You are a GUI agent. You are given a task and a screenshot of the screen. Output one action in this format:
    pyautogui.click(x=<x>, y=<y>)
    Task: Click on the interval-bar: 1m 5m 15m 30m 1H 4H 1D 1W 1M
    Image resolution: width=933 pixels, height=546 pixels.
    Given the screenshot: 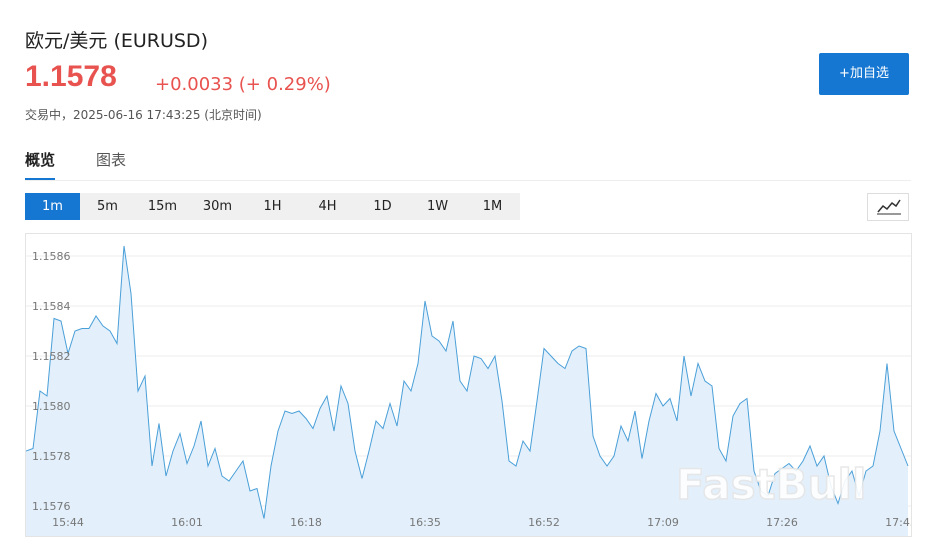 What is the action you would take?
    pyautogui.click(x=272, y=206)
    